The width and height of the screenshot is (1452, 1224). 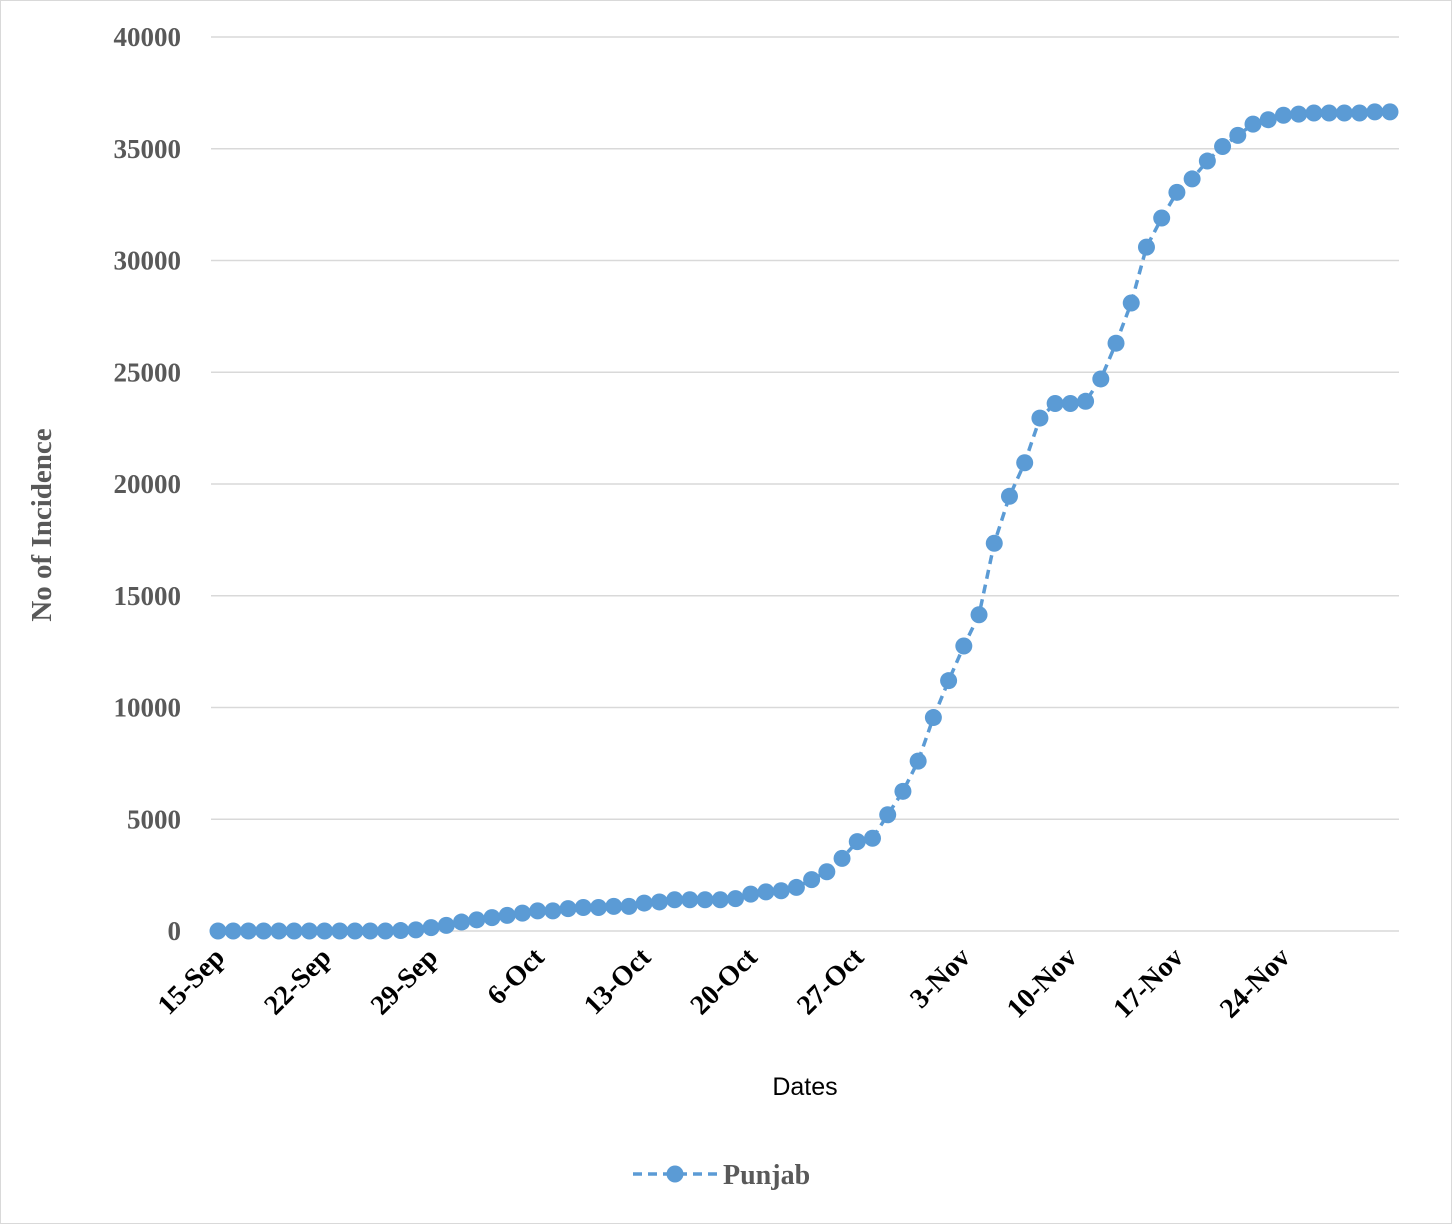 I want to click on x-tick-label: 29-Sep, so click(x=404, y=981).